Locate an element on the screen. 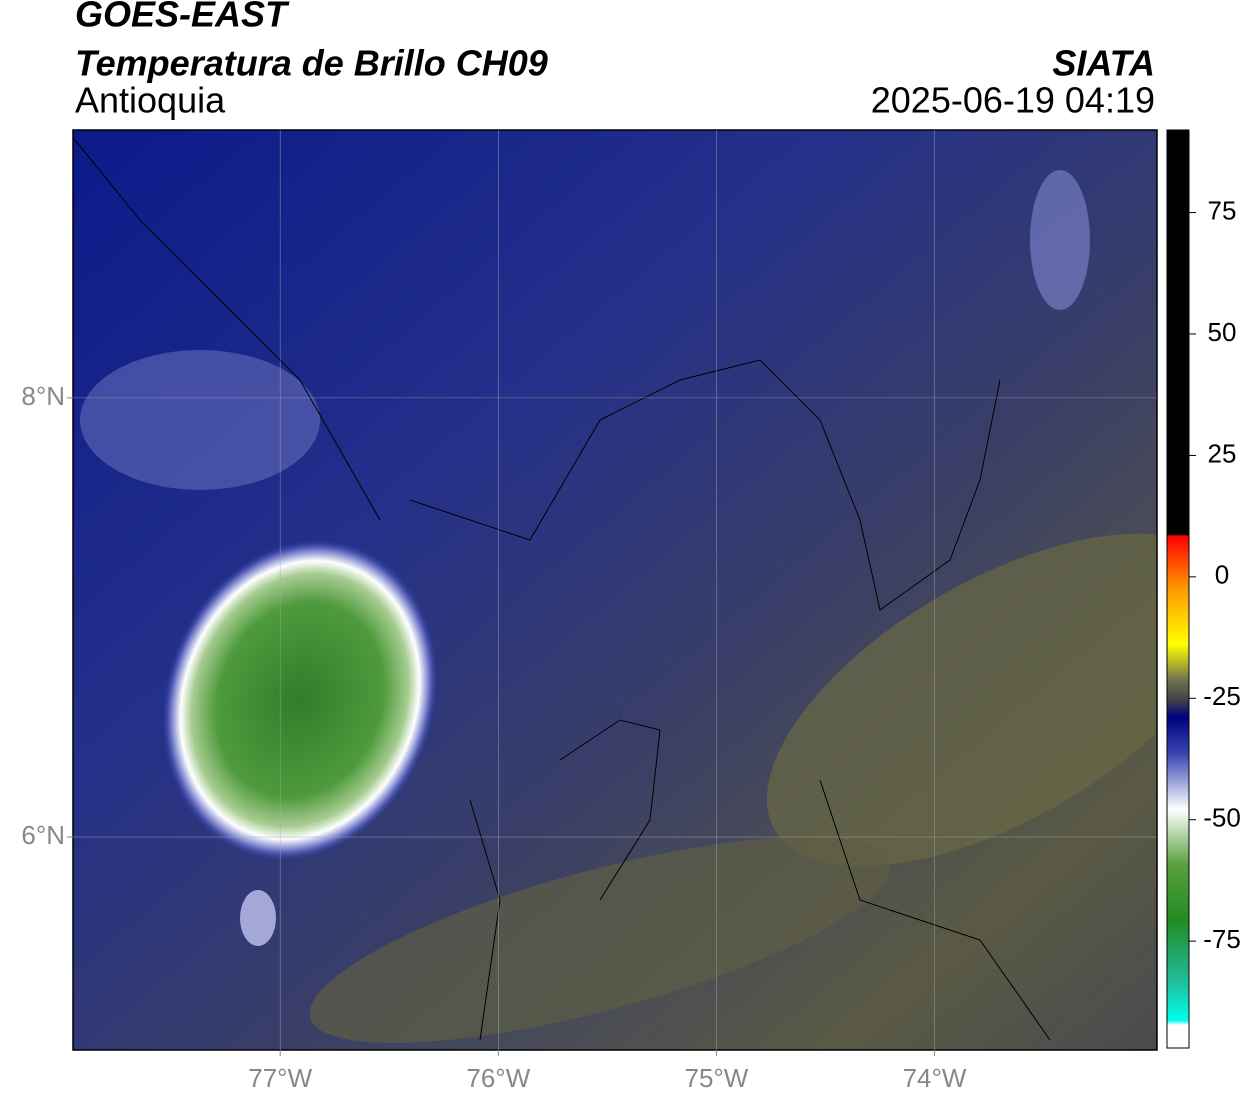  colorbar-tick-label: -50 is located at coordinates (1222, 818).